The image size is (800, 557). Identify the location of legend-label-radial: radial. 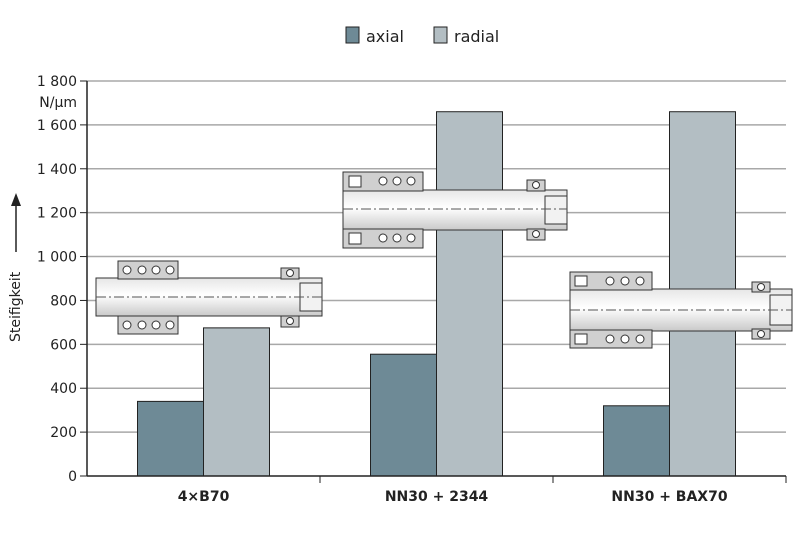
(476, 36).